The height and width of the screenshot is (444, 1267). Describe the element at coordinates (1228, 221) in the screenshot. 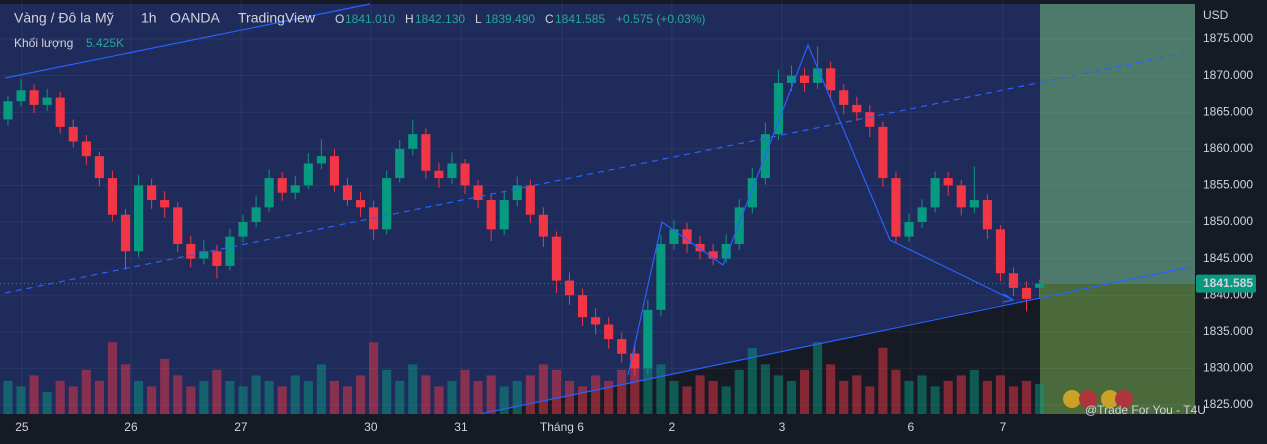

I see `y-tick-label: 1850.000` at that location.